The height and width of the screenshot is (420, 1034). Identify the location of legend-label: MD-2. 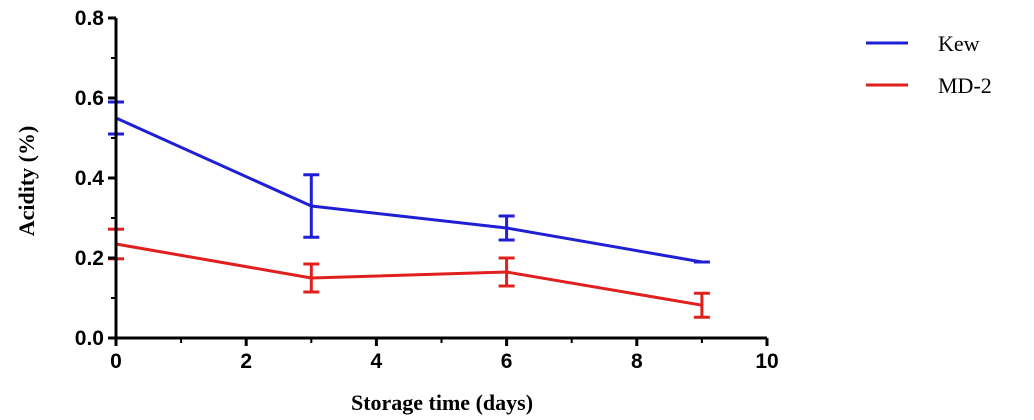
(965, 85).